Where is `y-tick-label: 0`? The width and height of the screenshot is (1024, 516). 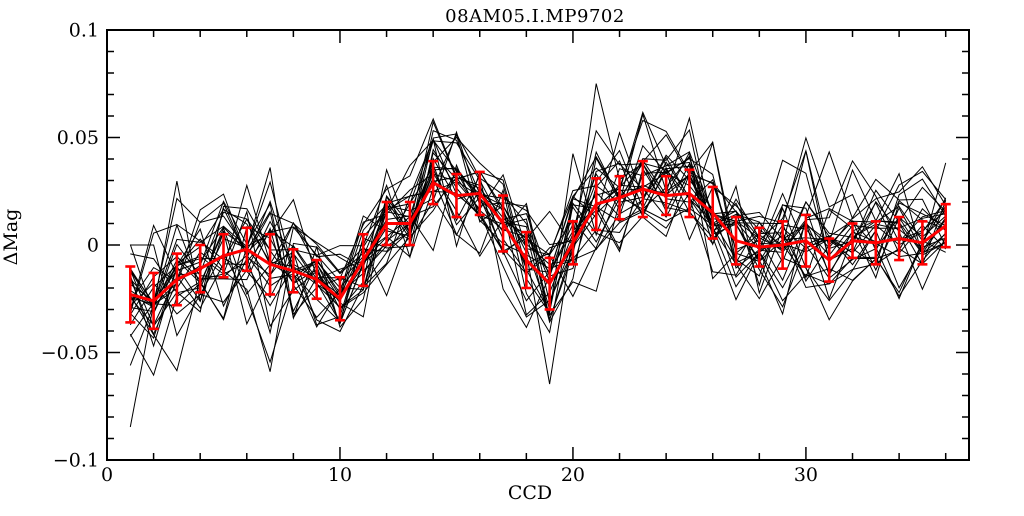 y-tick-label: 0 is located at coordinates (93, 246).